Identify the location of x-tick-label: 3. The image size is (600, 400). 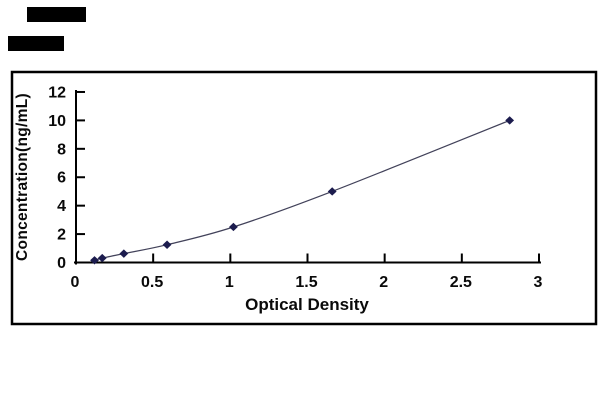
(538, 282).